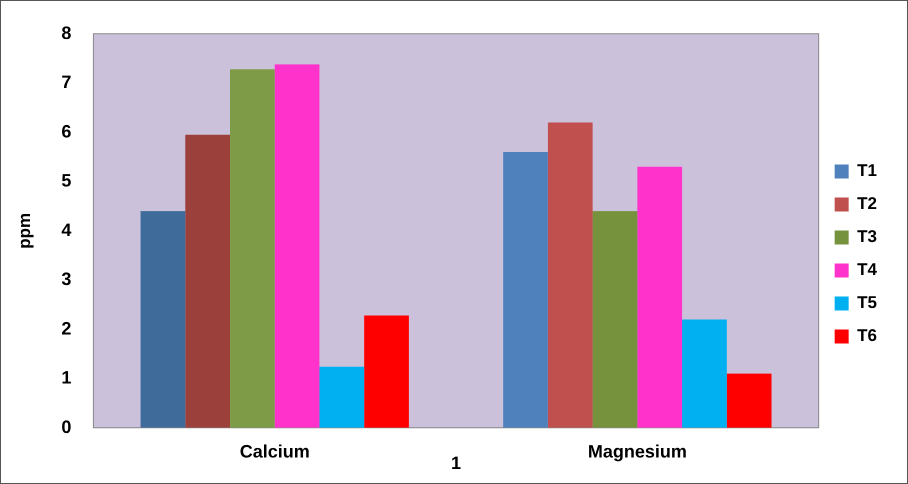 Image resolution: width=908 pixels, height=484 pixels. What do you see at coordinates (867, 236) in the screenshot?
I see `legend-label: T3` at bounding box center [867, 236].